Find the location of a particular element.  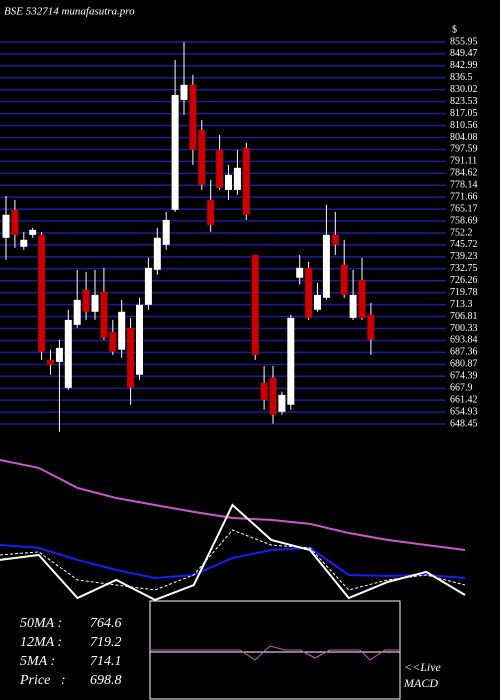

y-tick-label: 713.3 is located at coordinates (461, 304).